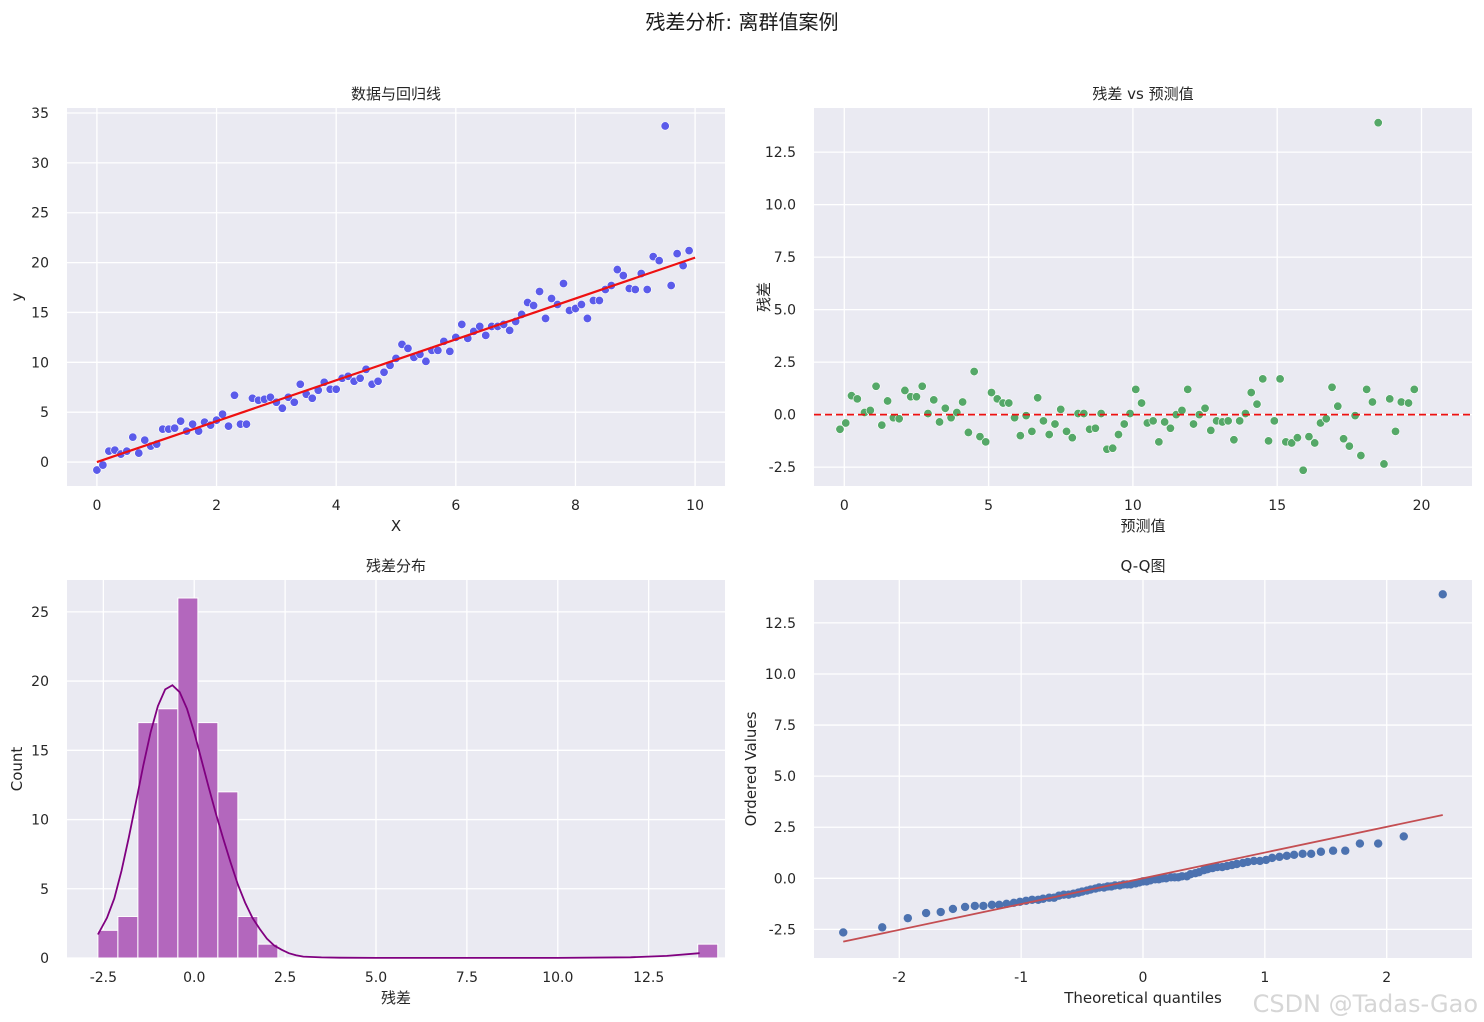 This screenshot has width=1484, height=1022. What do you see at coordinates (764, 297) in the screenshot?
I see `y-axis-label: 残差` at bounding box center [764, 297].